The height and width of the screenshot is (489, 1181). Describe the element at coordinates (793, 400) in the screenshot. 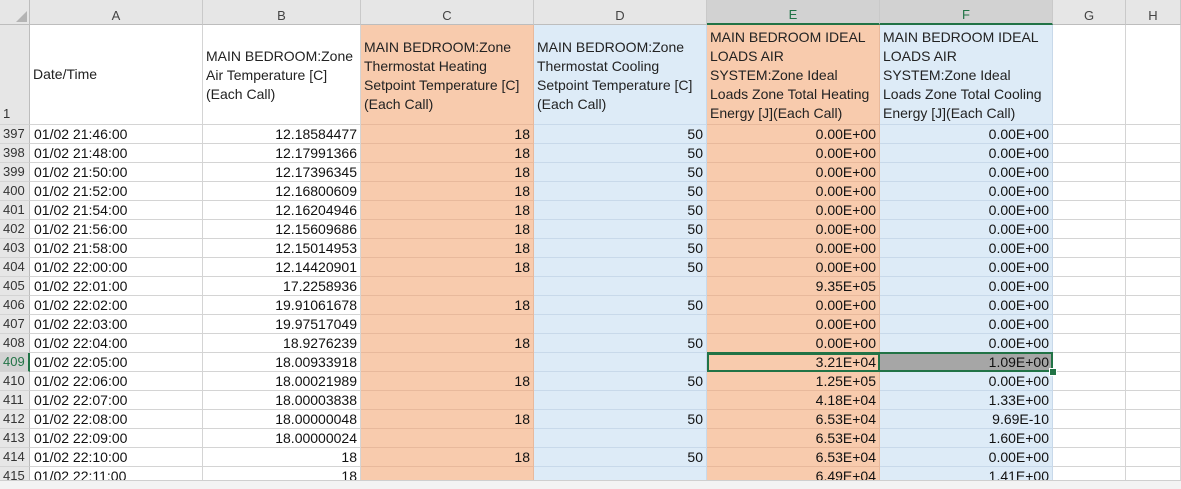

I see `cell-e: 4.18E+04` at that location.